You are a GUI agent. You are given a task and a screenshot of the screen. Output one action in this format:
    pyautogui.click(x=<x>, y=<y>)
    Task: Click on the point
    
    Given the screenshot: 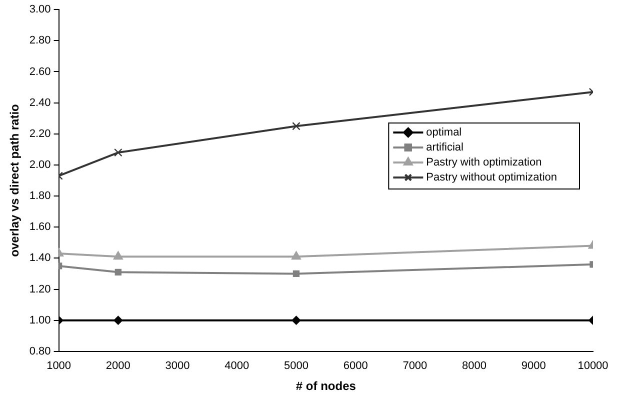 What is the action you would take?
    pyautogui.click(x=118, y=272)
    